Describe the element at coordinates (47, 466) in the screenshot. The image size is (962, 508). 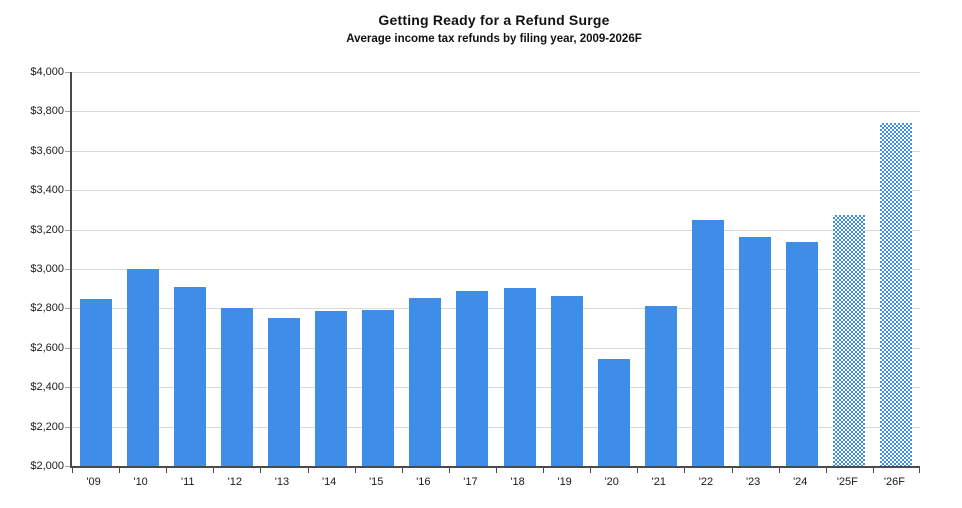
I see `y-axis-label: $2,000` at that location.